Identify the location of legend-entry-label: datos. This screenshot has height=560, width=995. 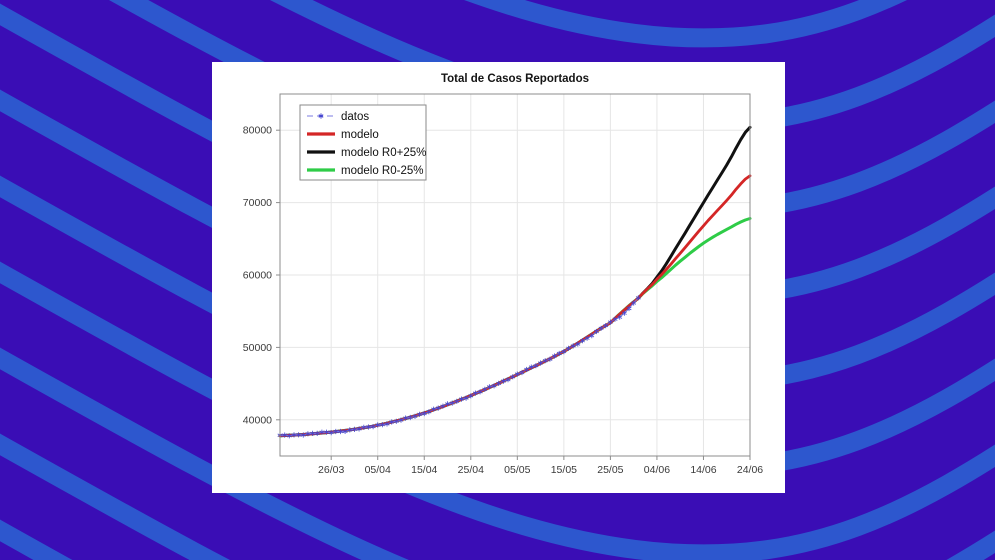
(355, 117).